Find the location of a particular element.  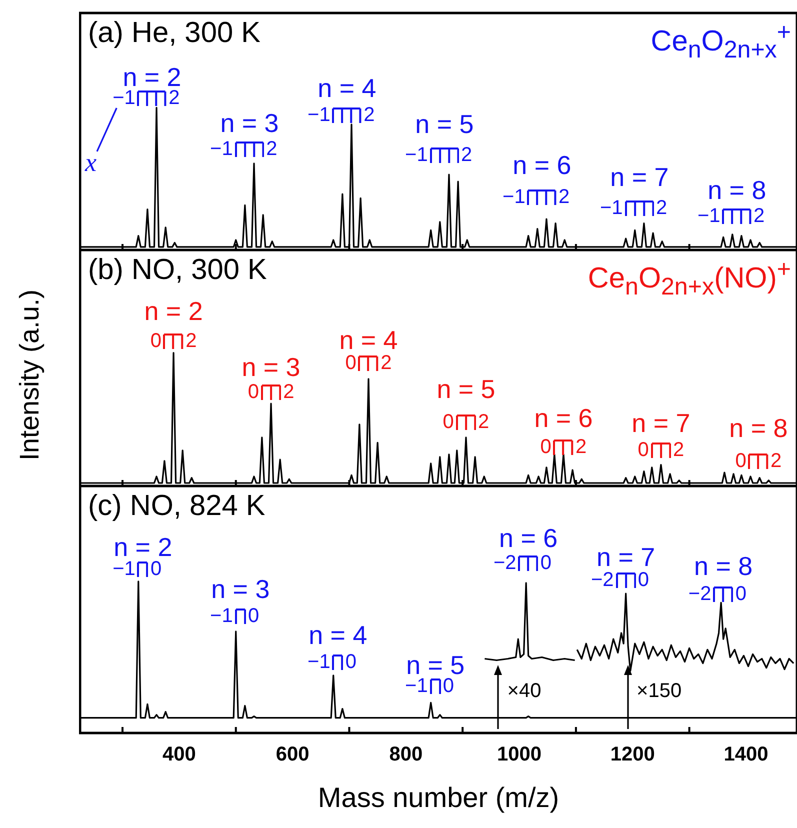

x-tick-label: 1000 is located at coordinates (519, 755).